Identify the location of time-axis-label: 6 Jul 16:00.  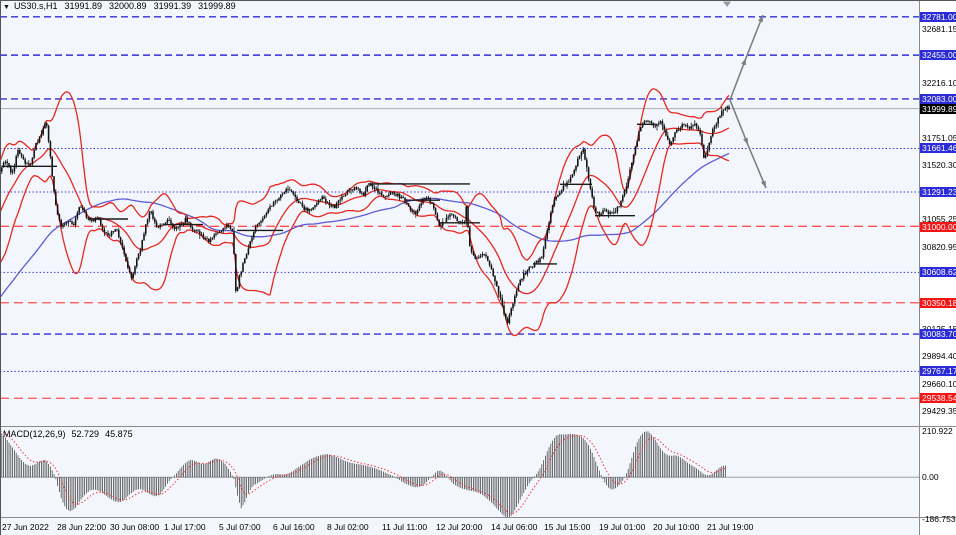
(294, 527).